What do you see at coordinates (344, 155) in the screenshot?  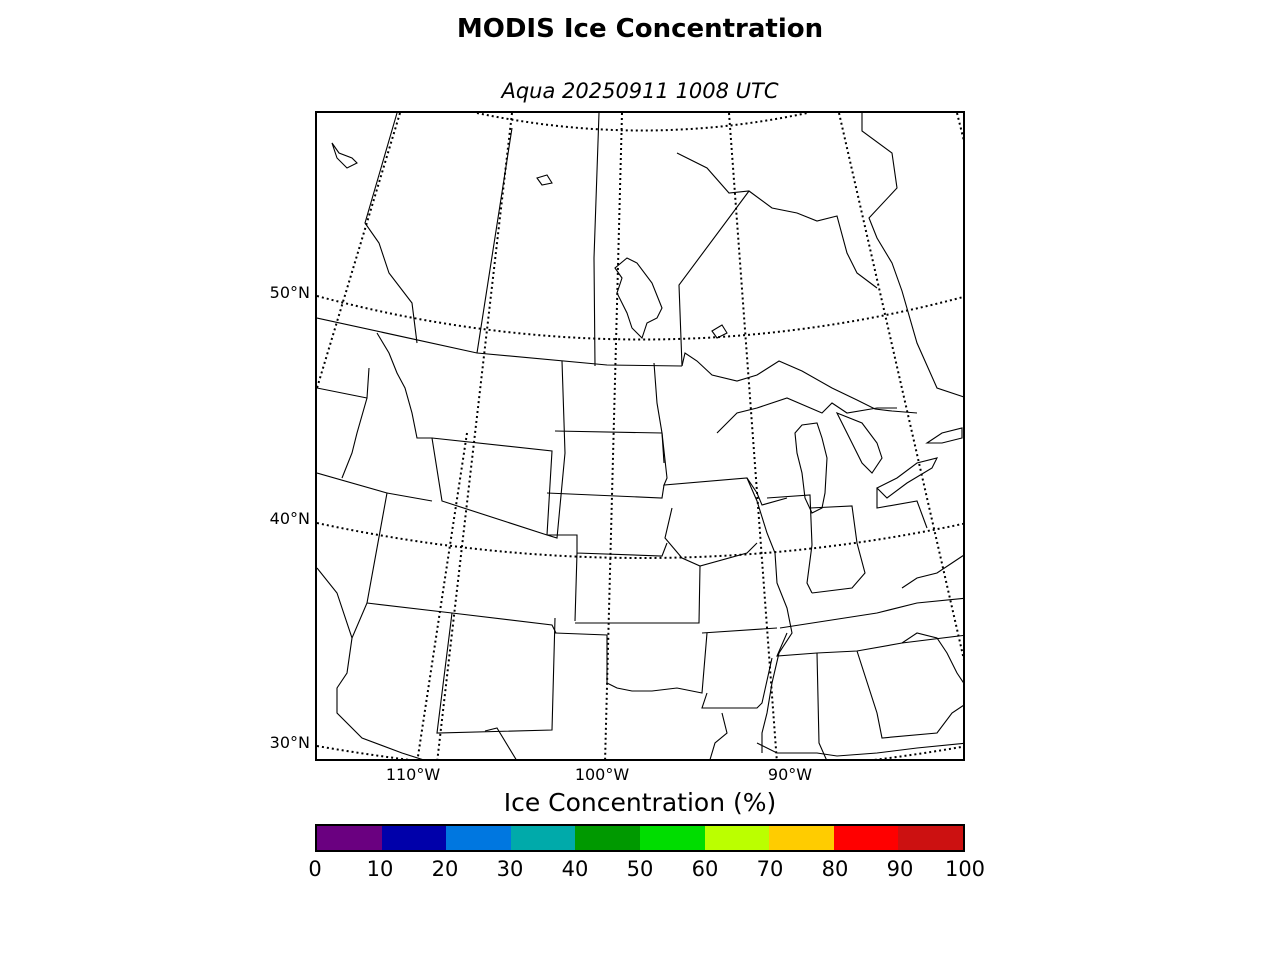 I see `great-slave-lake-arm` at bounding box center [344, 155].